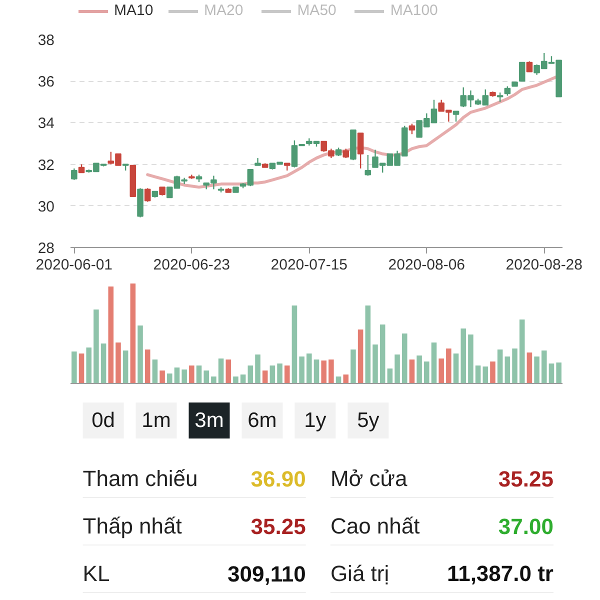  Describe the element at coordinates (46, 248) in the screenshot. I see `y-tick-label: 28` at that location.